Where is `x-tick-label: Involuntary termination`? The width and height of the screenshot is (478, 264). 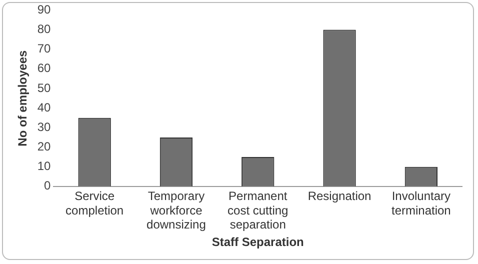 x-tick-label: Involuntary termination is located at coordinates (421, 203).